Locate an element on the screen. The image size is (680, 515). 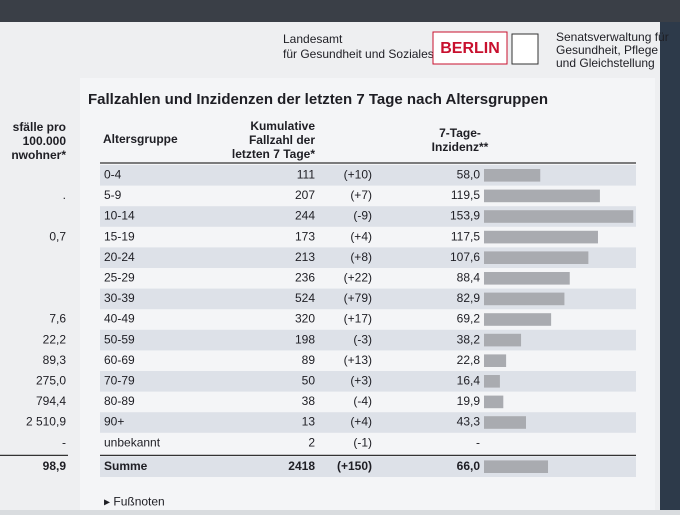
case-count: 50 is located at coordinates (309, 380).